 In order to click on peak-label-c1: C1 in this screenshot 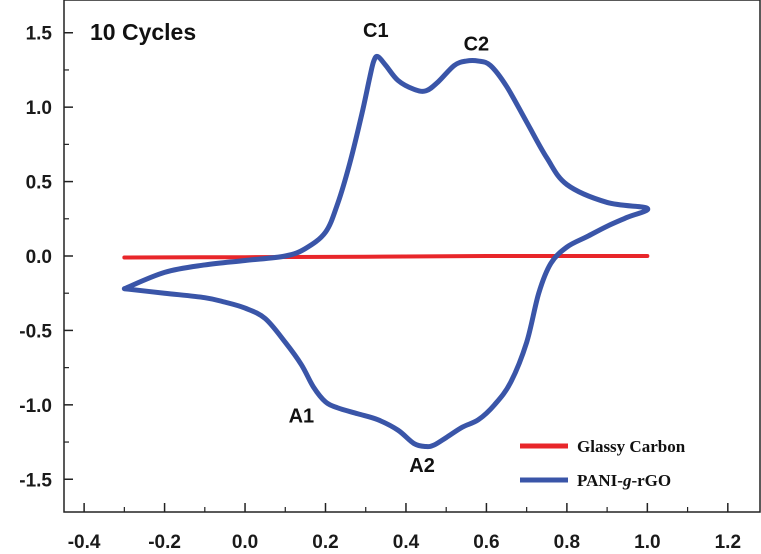, I will do `click(376, 31)`.